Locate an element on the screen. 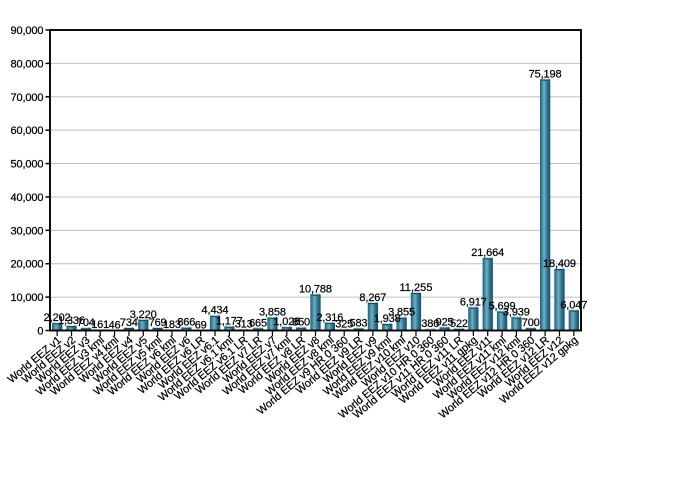 The height and width of the screenshot is (500, 700). svg-text: 30,000 is located at coordinates (27, 231).